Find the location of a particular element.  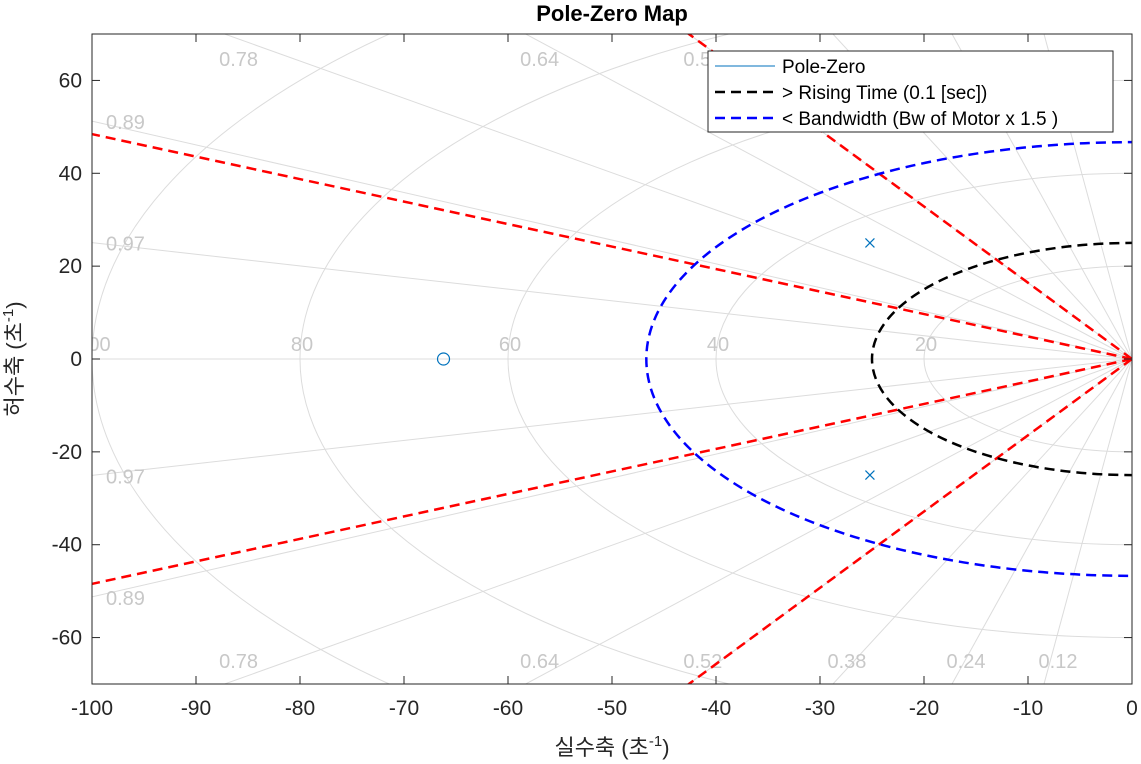

y-tick-label: 40 is located at coordinates (70, 173).